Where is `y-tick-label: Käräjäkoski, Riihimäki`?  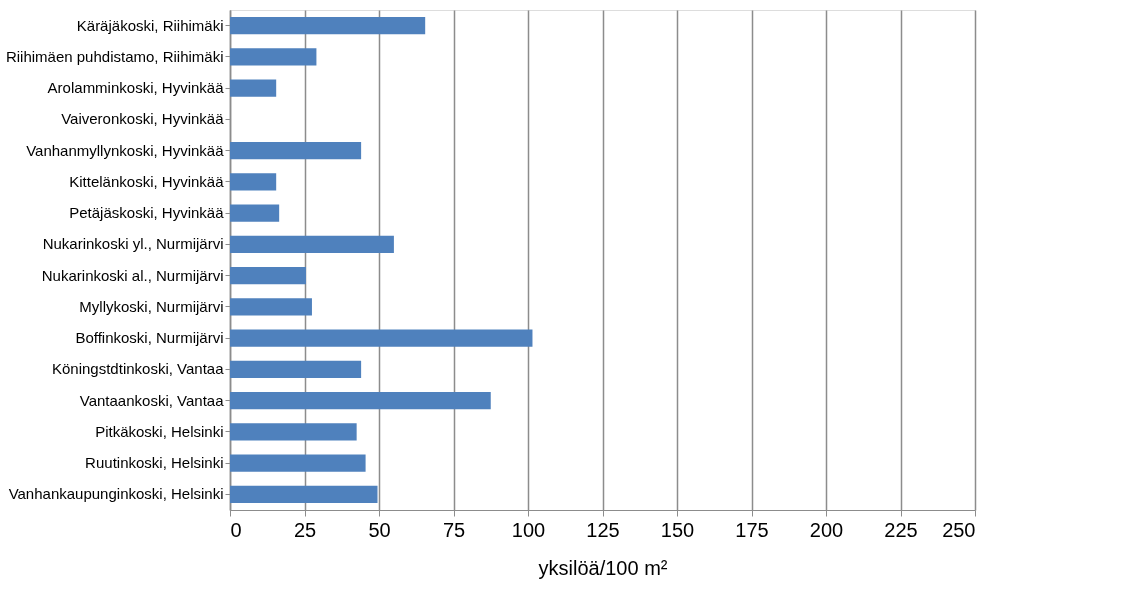 y-tick-label: Käräjäkoski, Riihimäki is located at coordinates (150, 25).